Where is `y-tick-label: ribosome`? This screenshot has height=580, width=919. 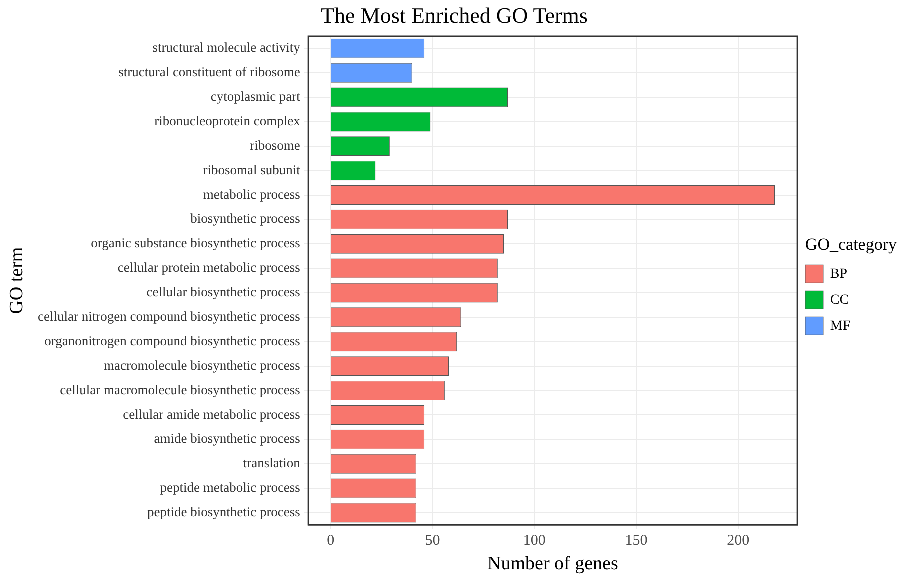
y-tick-label: ribosome is located at coordinates (275, 145).